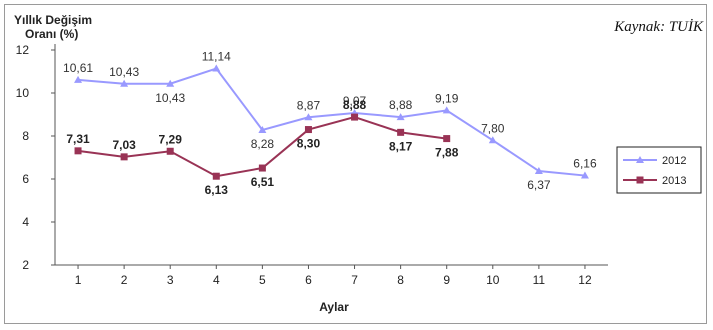 The image size is (713, 330). What do you see at coordinates (262, 280) in the screenshot?
I see `x-tick-label: 5` at bounding box center [262, 280].